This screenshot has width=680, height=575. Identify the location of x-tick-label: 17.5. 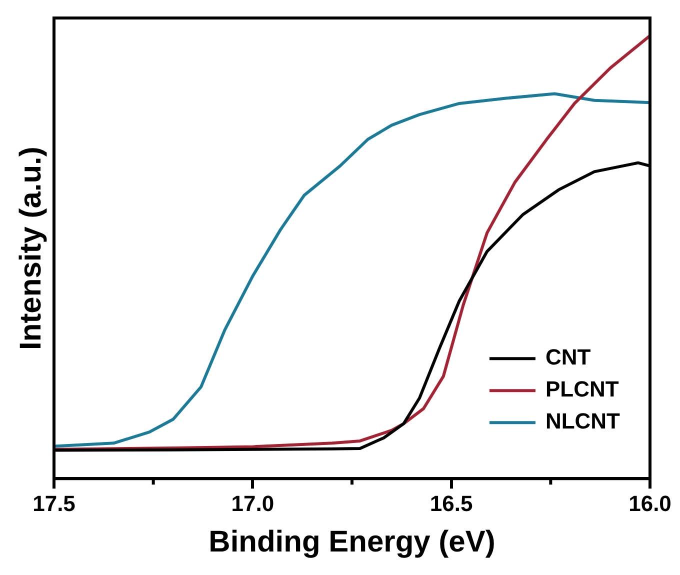
(54, 503).